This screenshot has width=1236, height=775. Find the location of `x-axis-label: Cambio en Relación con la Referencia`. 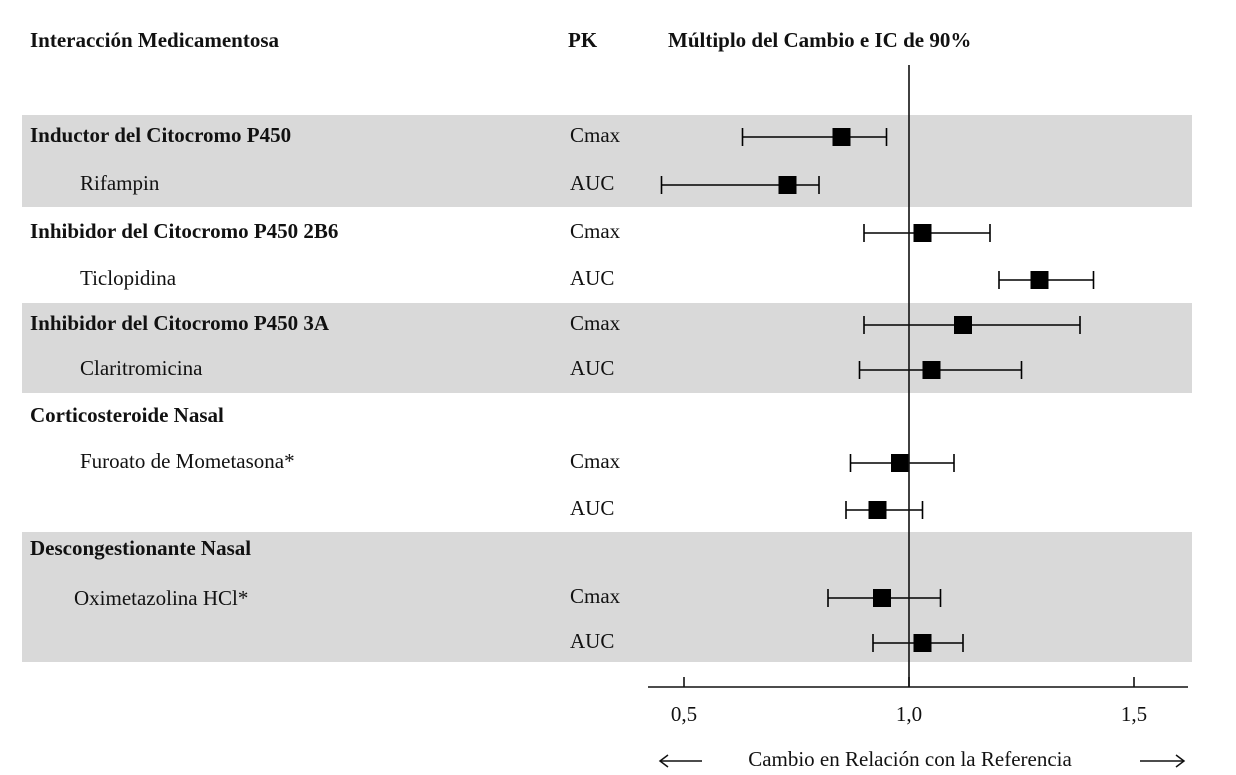

x-axis-label: Cambio en Relación con la Referencia is located at coordinates (910, 759).